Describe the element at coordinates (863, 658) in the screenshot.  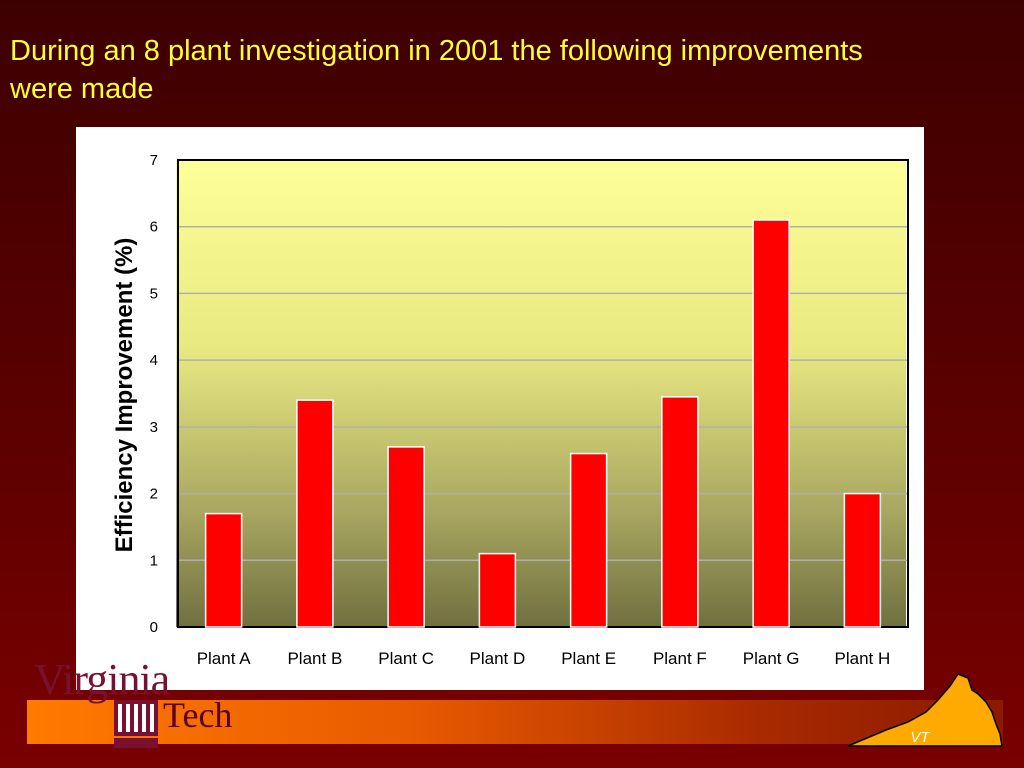
I see `x-tick-label: Plant H` at that location.